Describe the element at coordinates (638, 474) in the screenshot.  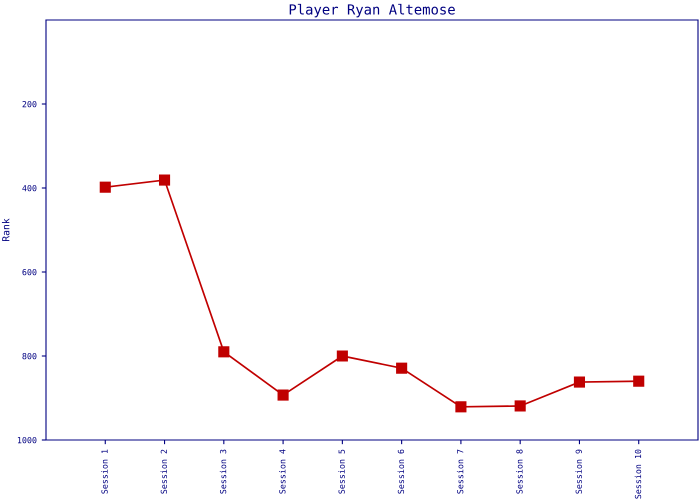
I see `x-tick-label: Session 10` at that location.